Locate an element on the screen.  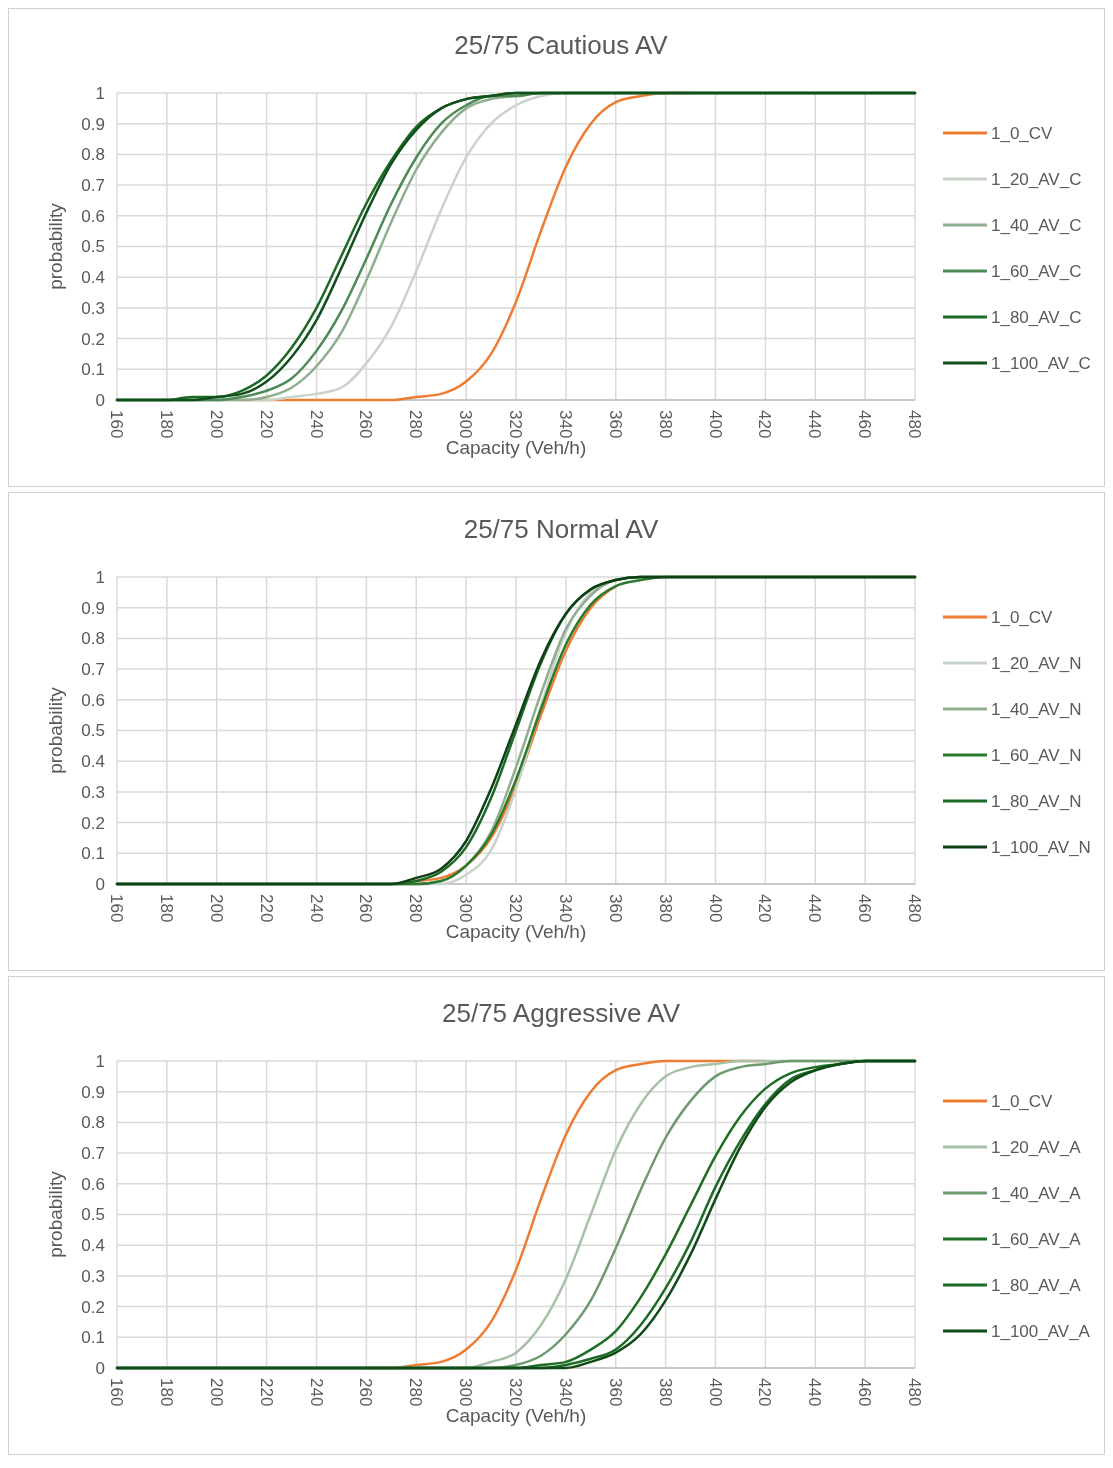
legend-label: 1_100_AV_C is located at coordinates (1041, 363).